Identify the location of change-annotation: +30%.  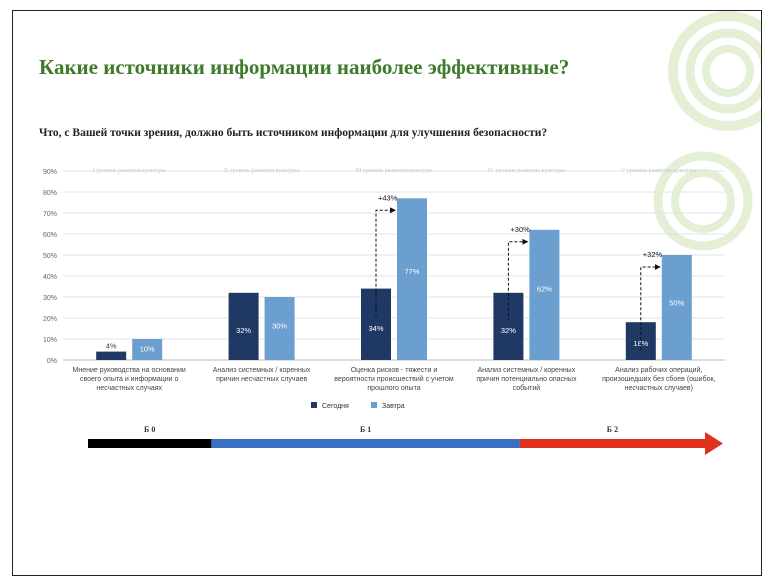
(520, 229).